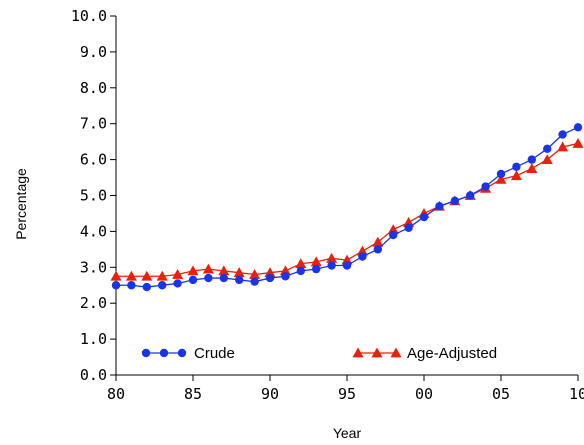  I want to click on x-axis-title: Year, so click(347, 433).